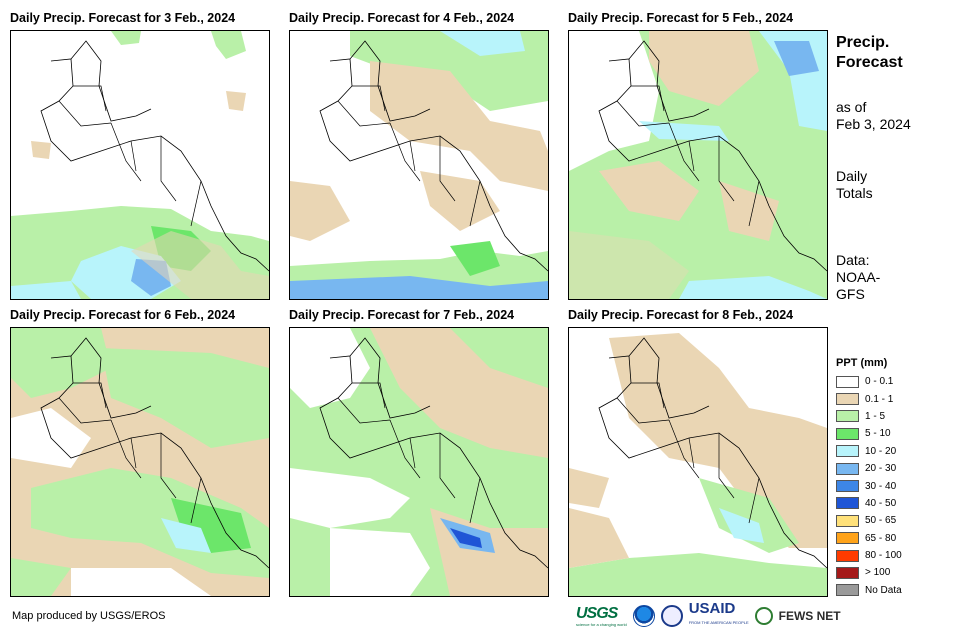 This screenshot has height=635, width=970. Describe the element at coordinates (883, 590) in the screenshot. I see `legend-label: No Data` at that location.